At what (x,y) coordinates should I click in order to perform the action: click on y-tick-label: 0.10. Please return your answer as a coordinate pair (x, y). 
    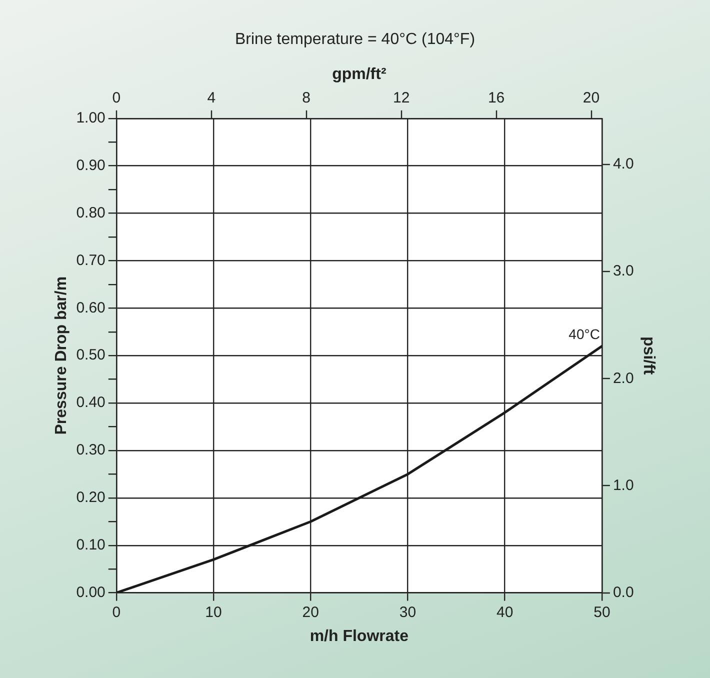
    Looking at the image, I should click on (91, 545).